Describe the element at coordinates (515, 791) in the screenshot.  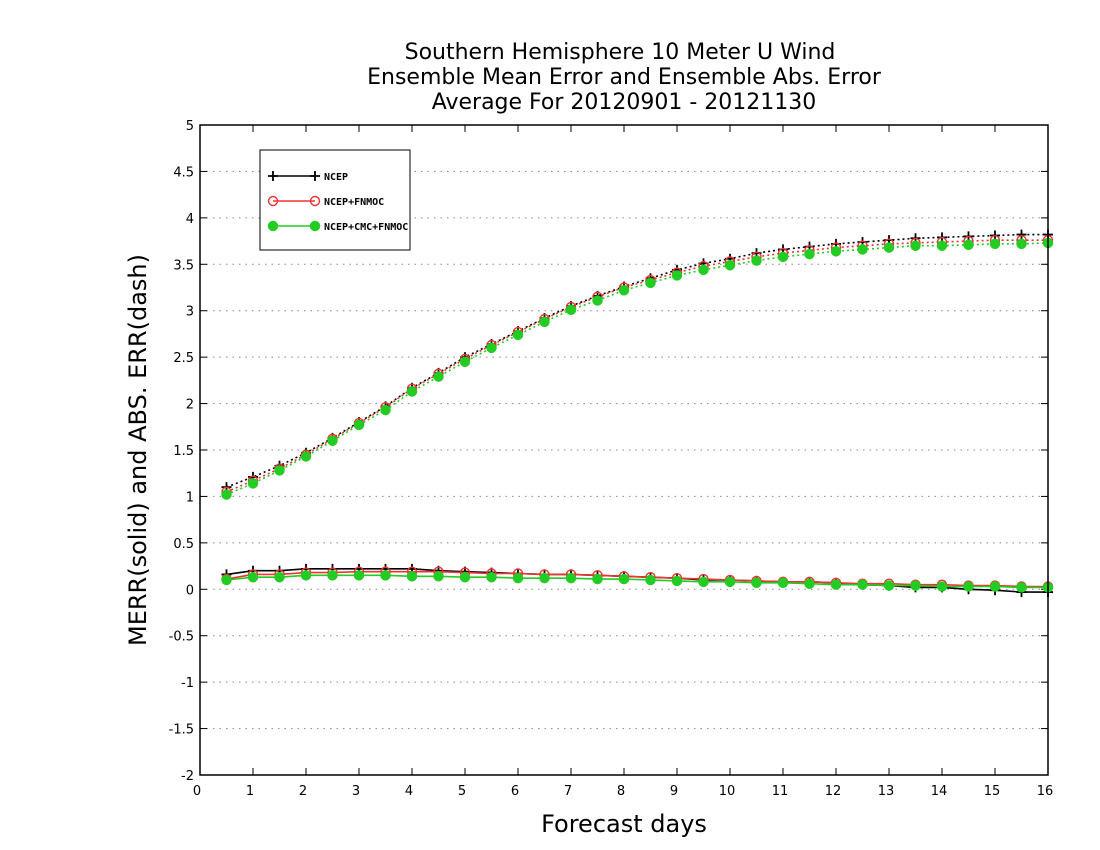
I see `x-tick-label: 6` at that location.